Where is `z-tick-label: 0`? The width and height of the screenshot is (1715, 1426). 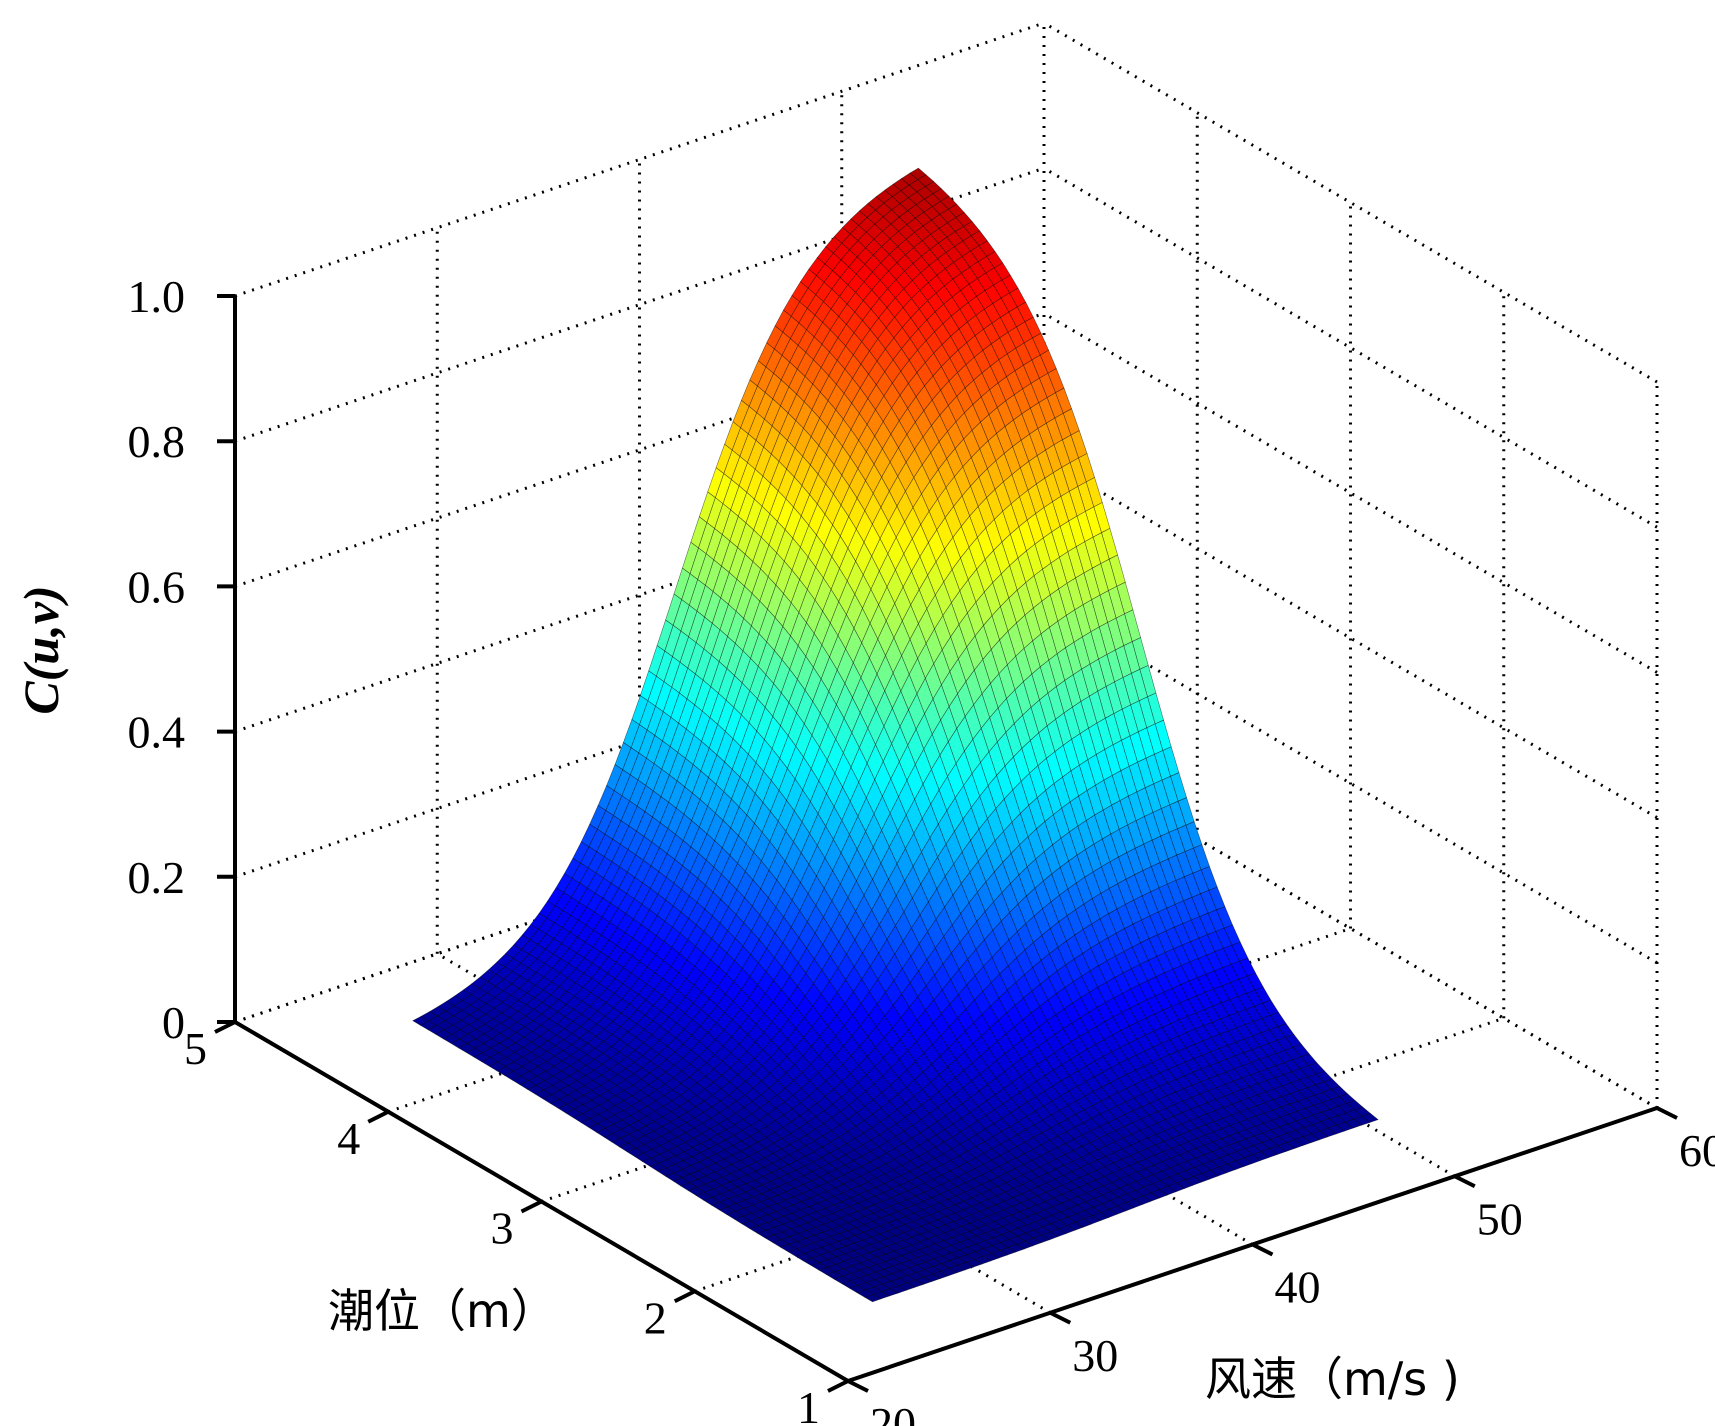
z-tick-label: 0 is located at coordinates (173, 1022).